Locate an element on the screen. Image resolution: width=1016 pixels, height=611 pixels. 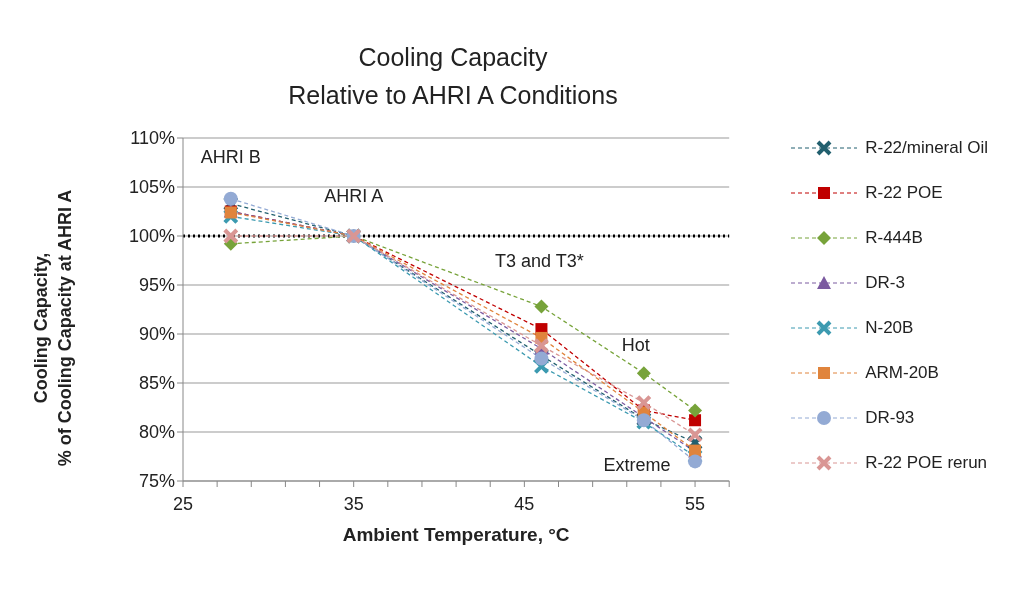
x-axis-title: Ambient Temperature, °C is located at coordinates (456, 534).